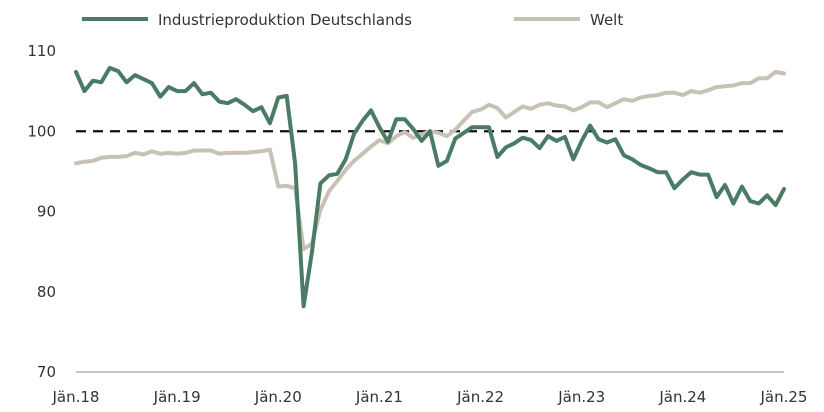 This screenshot has height=412, width=824. Describe the element at coordinates (46, 372) in the screenshot. I see `y-tick-label-70: 70` at that location.